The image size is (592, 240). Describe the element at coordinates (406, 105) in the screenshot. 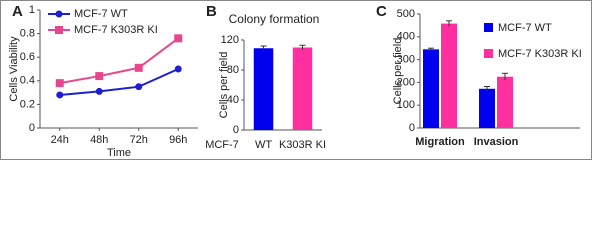

I see `y-tick-label: 100` at that location.